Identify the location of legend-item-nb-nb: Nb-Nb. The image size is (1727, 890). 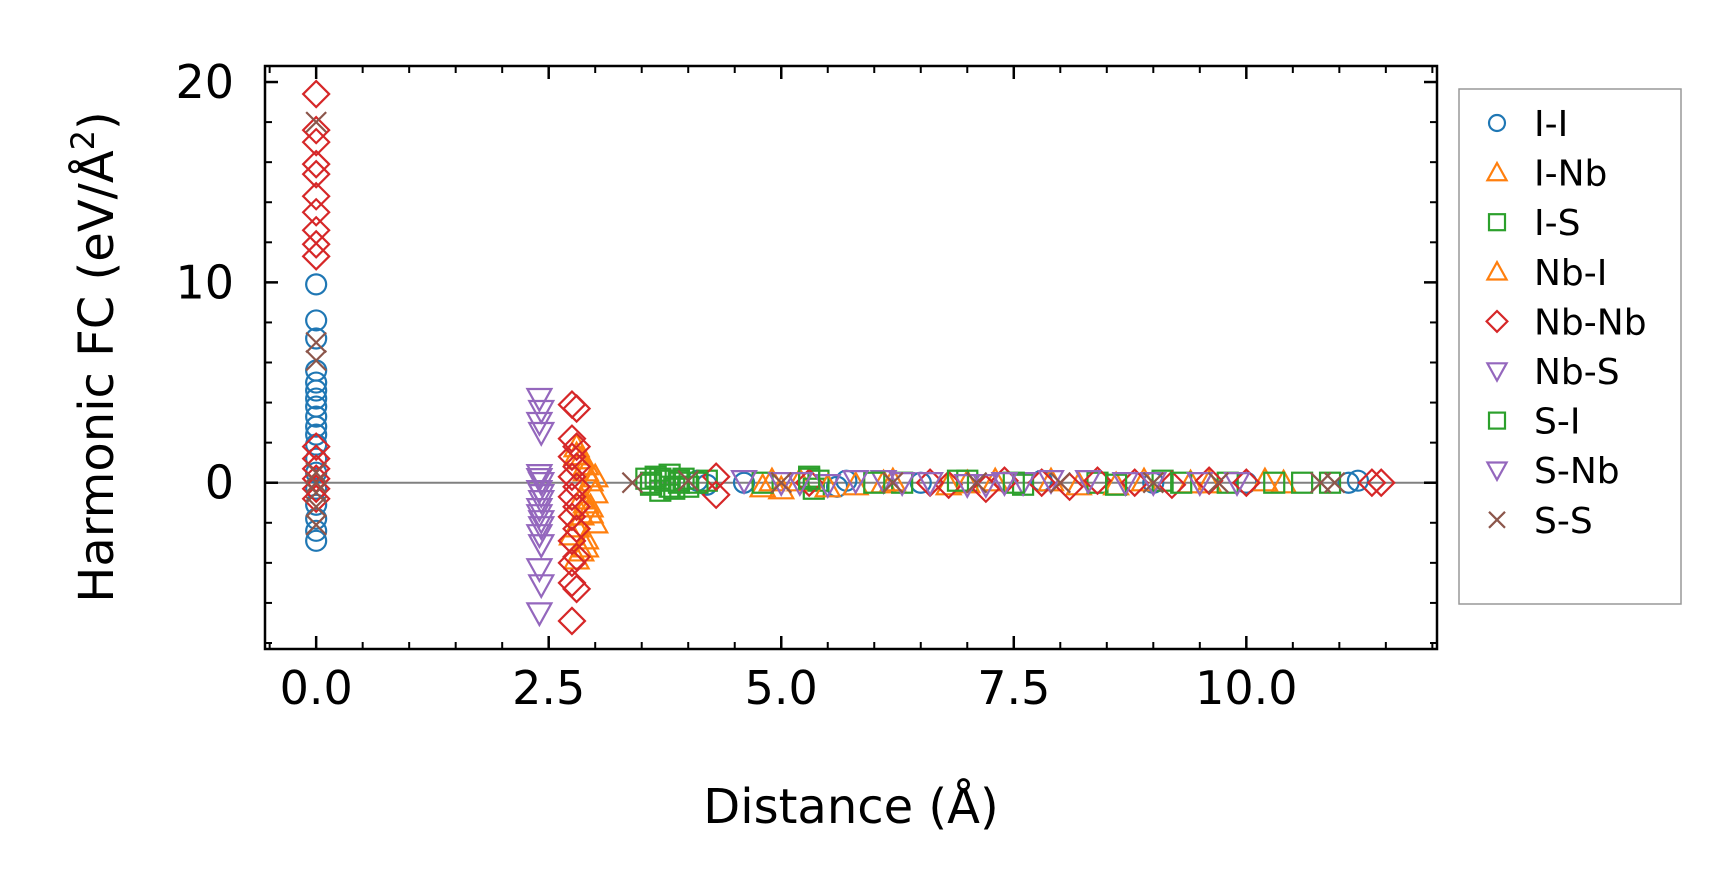
(1566, 322).